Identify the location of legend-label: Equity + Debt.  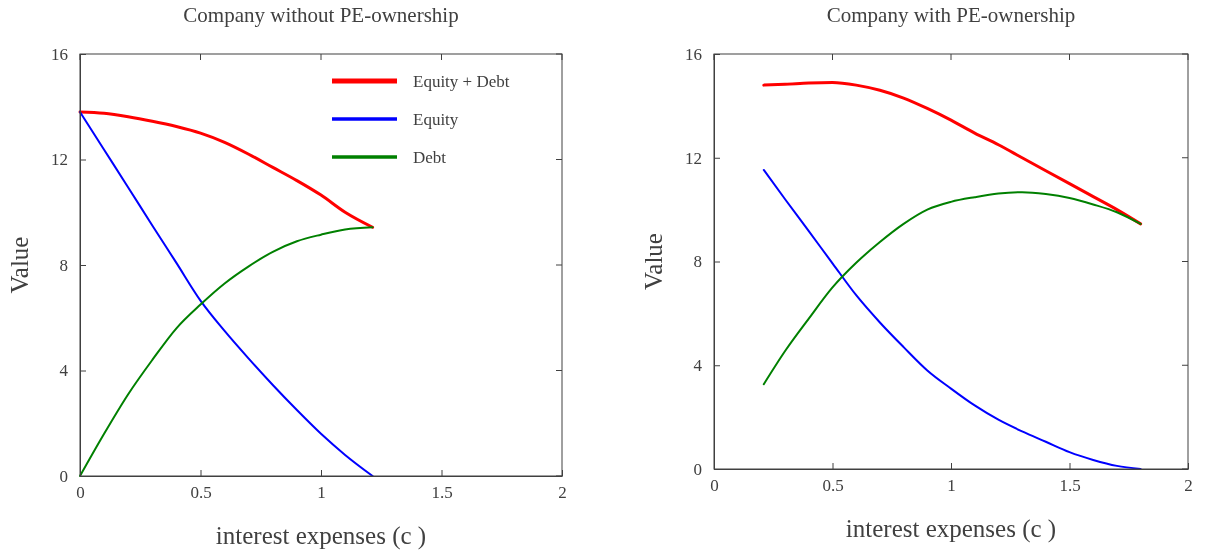
(461, 81).